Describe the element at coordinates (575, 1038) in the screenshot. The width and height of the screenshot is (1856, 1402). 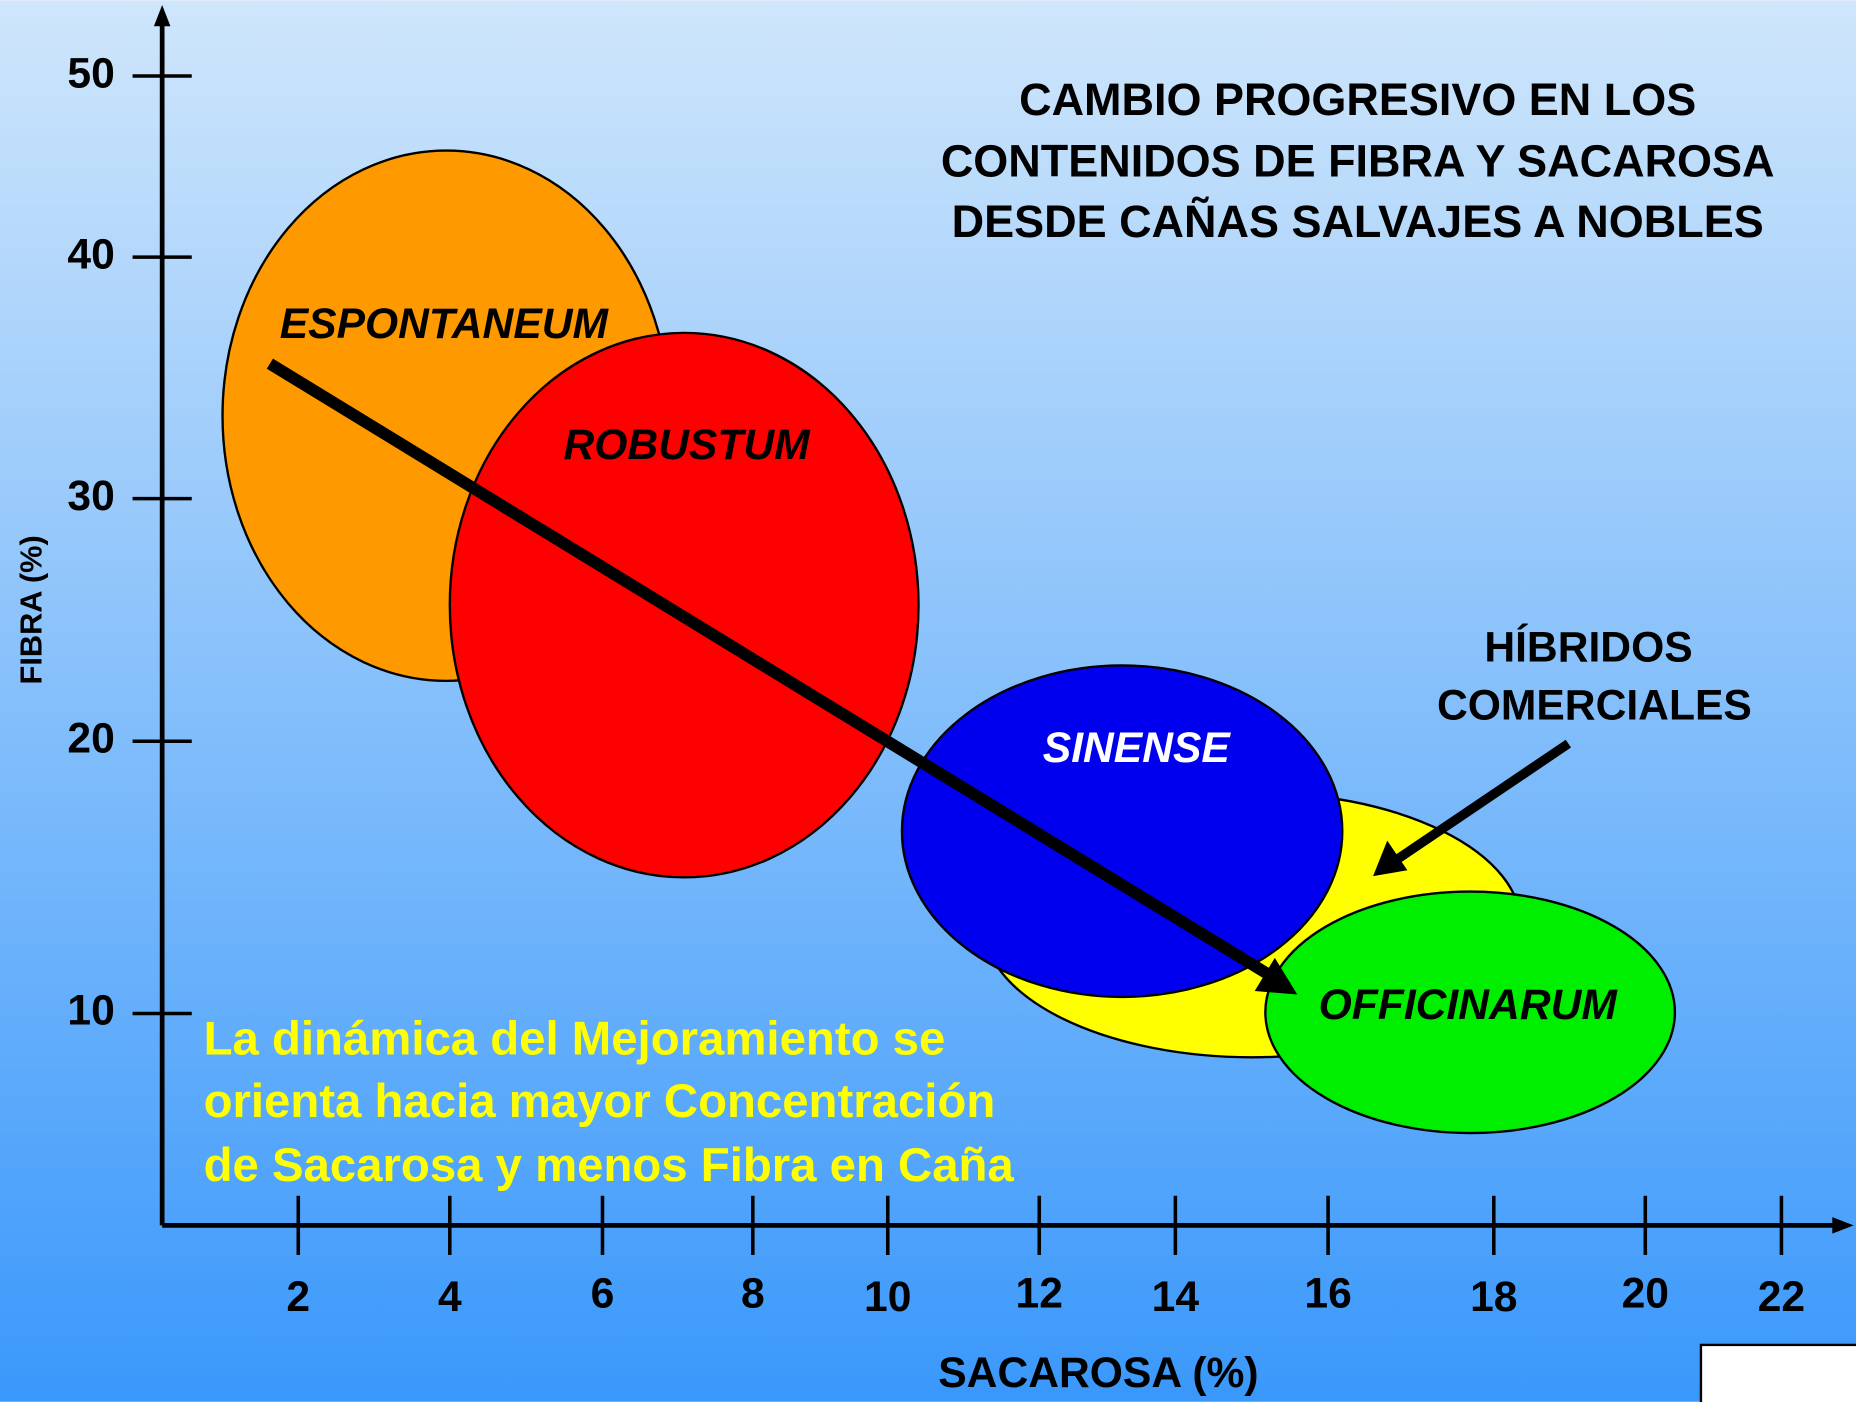
I see `note-line: La dinámica del Mejoramiento se` at that location.